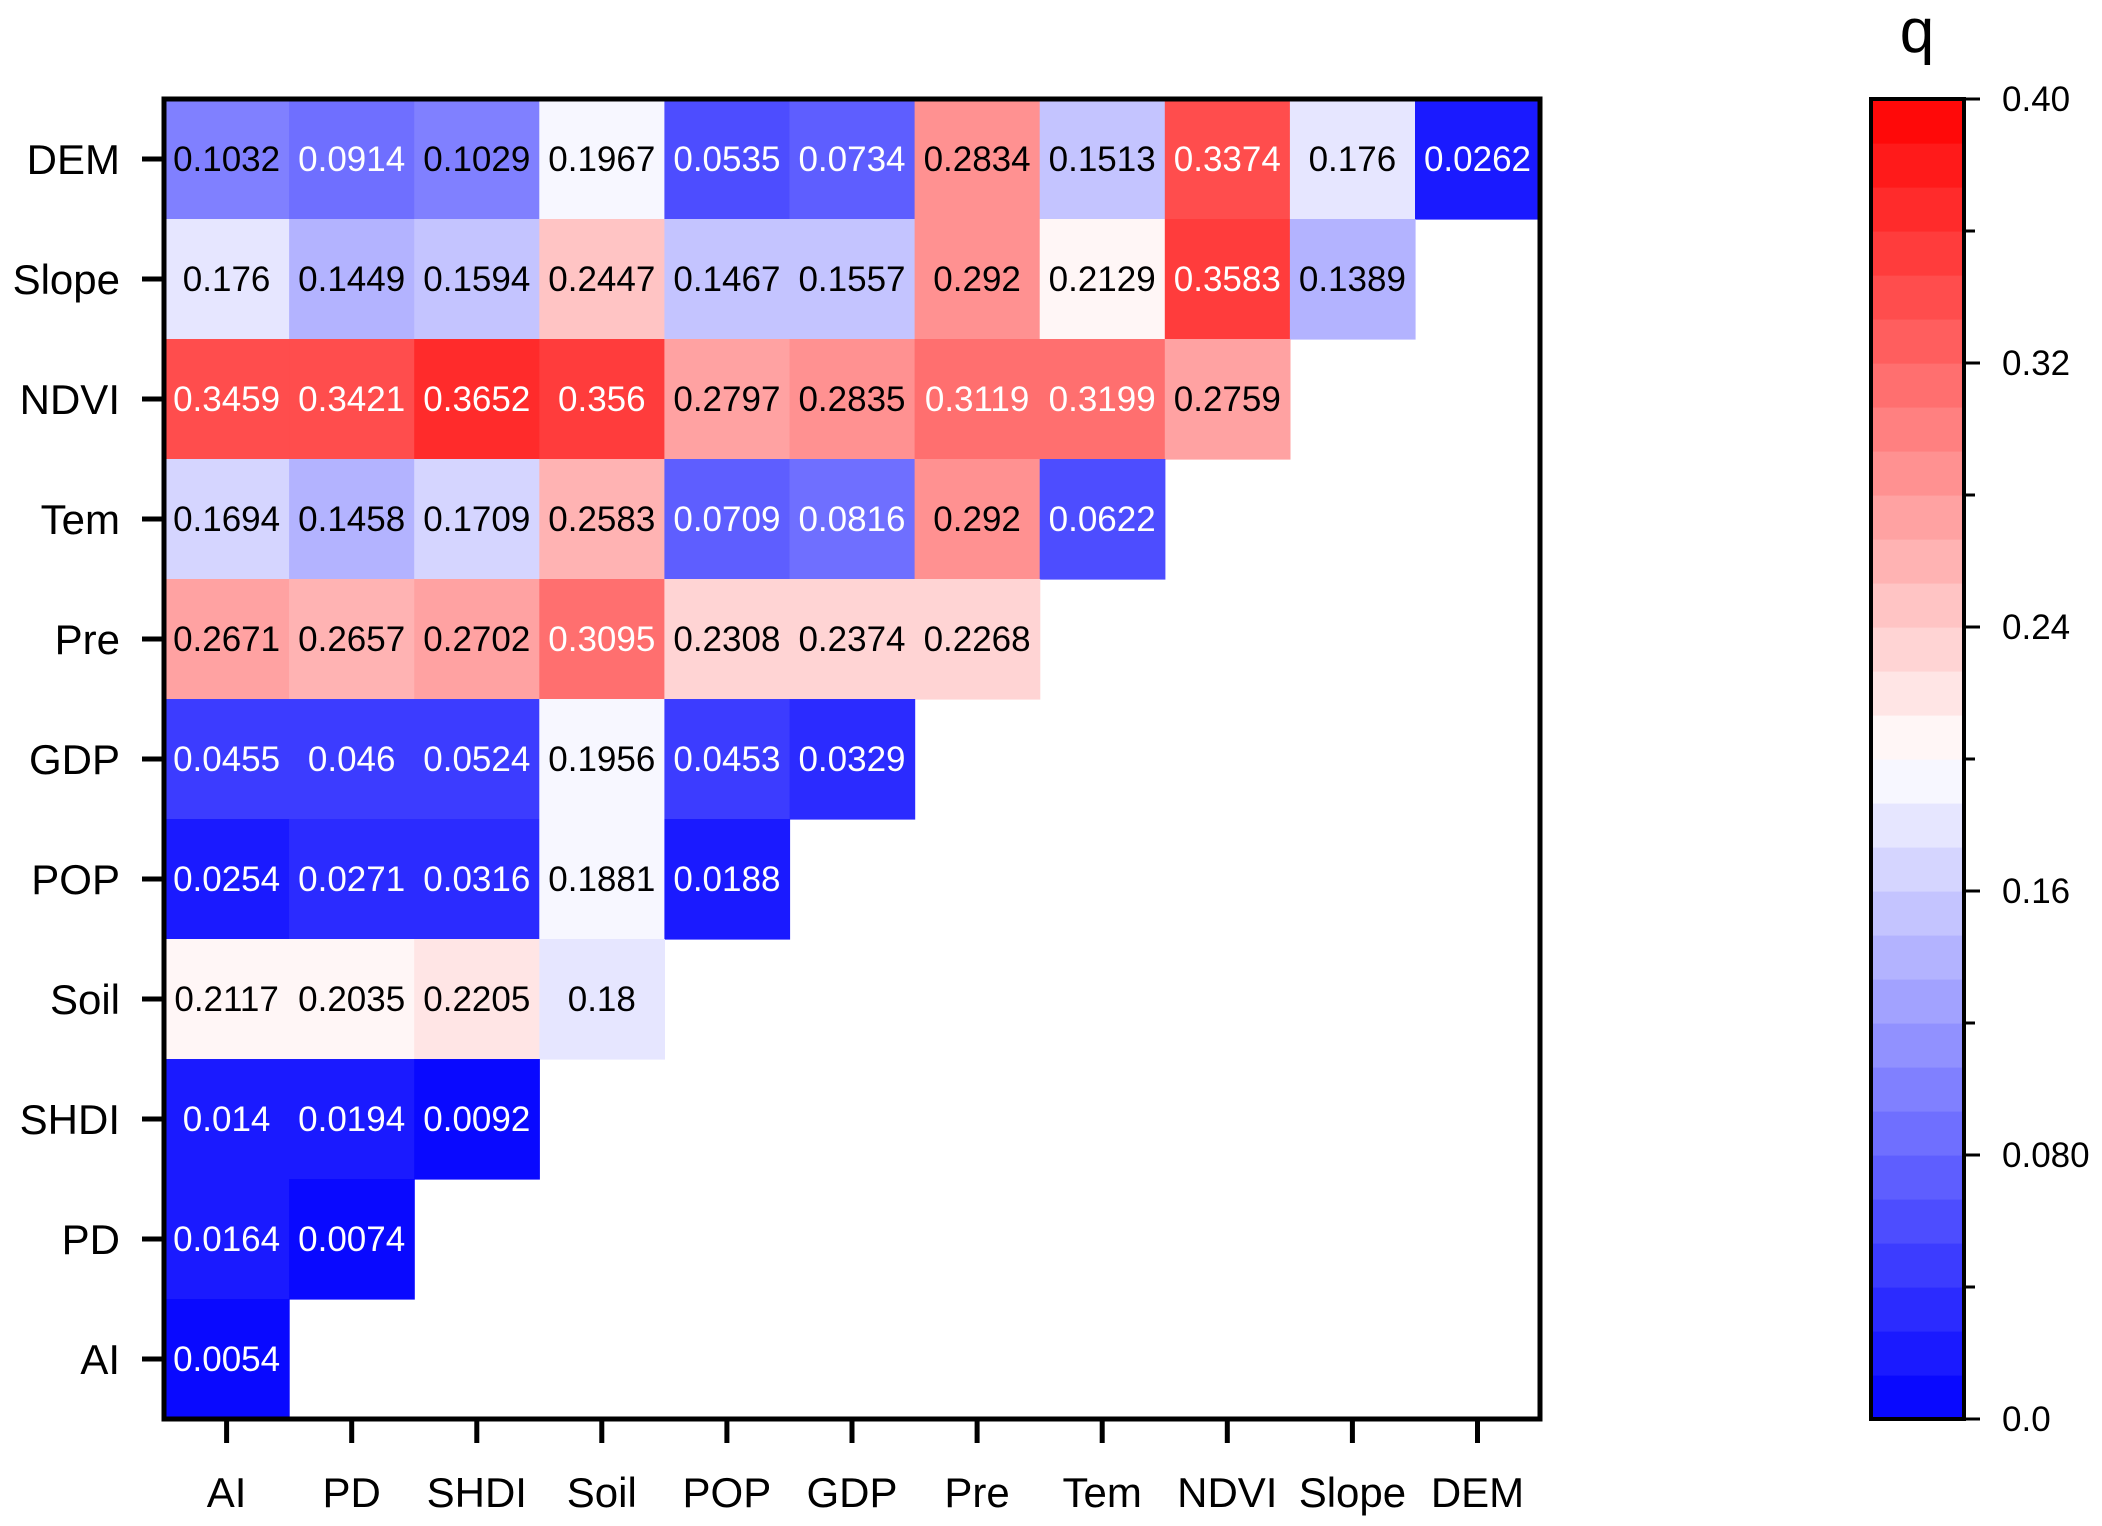 This screenshot has width=2102, height=1526. Describe the element at coordinates (1102, 1492) in the screenshot. I see `x-tick-label: Tem` at that location.